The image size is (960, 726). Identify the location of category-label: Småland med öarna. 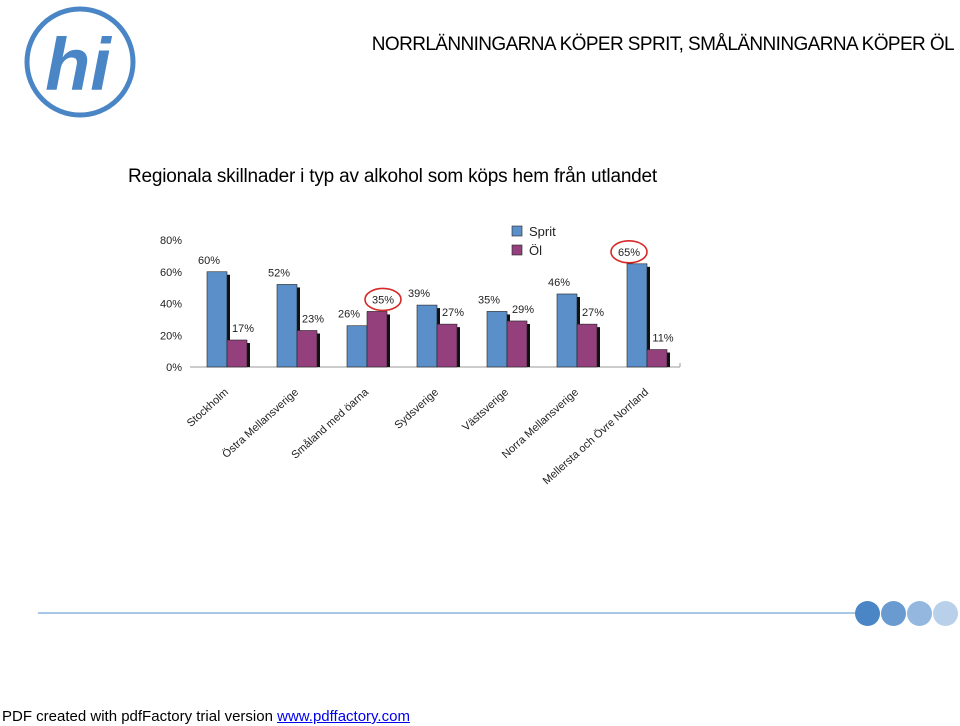
(330, 424).